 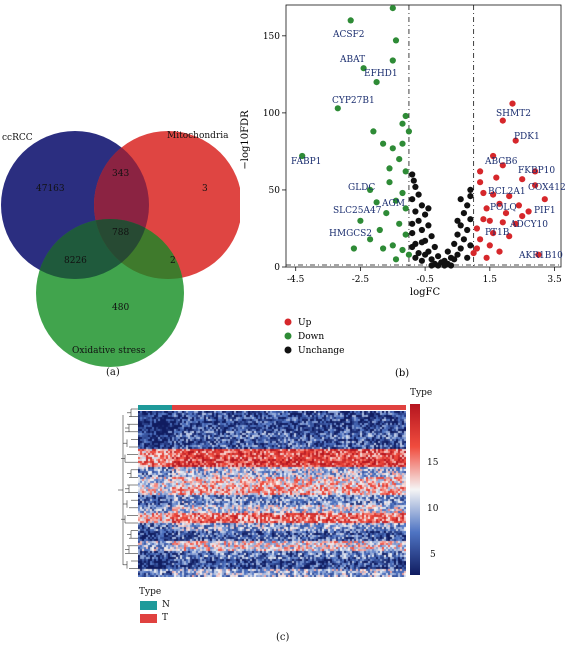 I want to click on legend-unchange-marker, so click(x=288, y=350).